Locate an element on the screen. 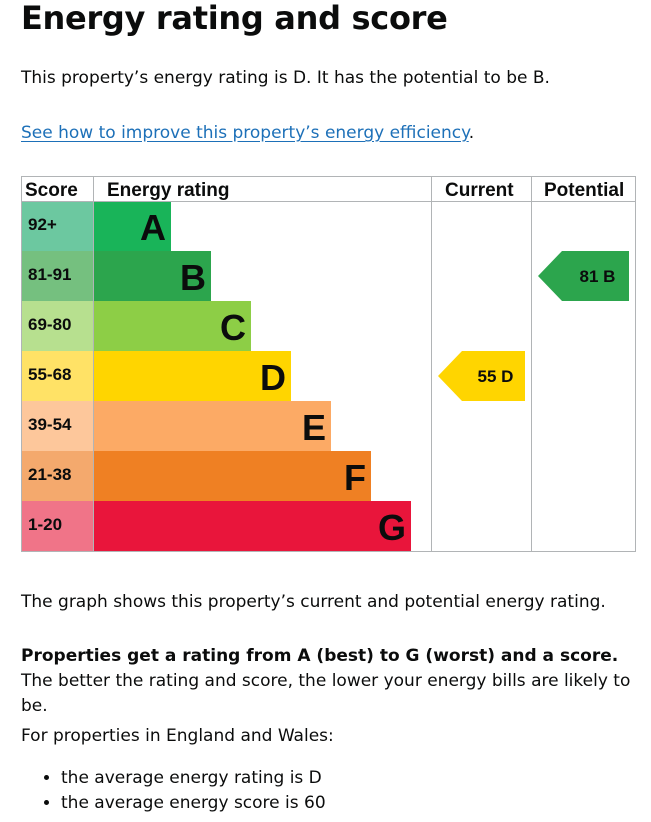 This screenshot has width=651, height=822. header-current: Current is located at coordinates (479, 190).